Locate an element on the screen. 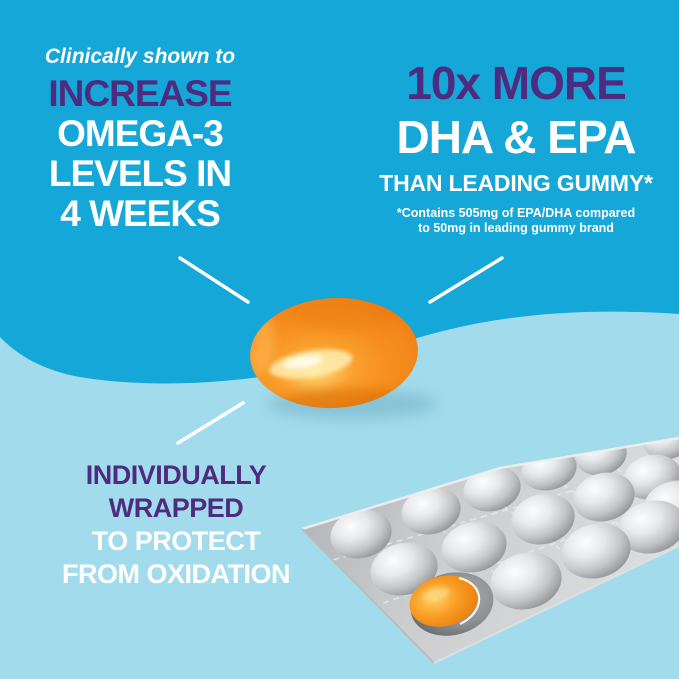  claim-line-dha-epa: DHA & EPA is located at coordinates (516, 137).